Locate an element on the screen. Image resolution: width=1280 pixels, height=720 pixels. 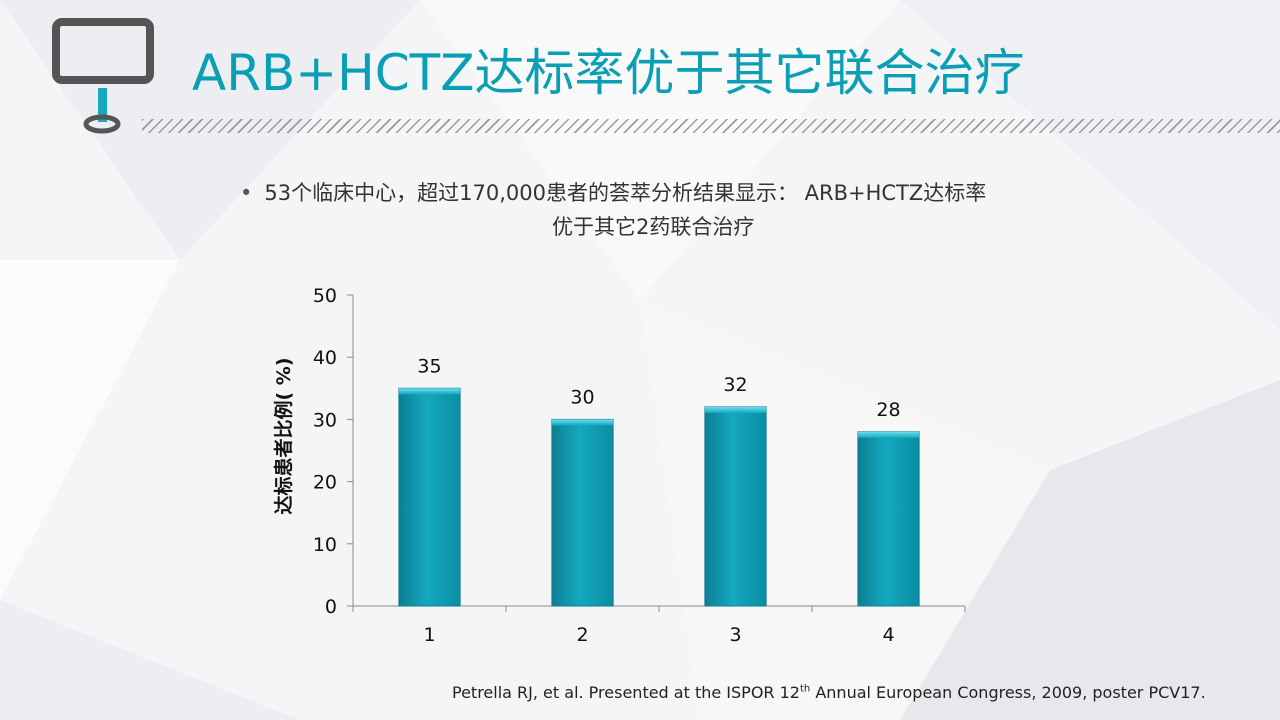
y-tick-label: 50 is located at coordinates (325, 296).